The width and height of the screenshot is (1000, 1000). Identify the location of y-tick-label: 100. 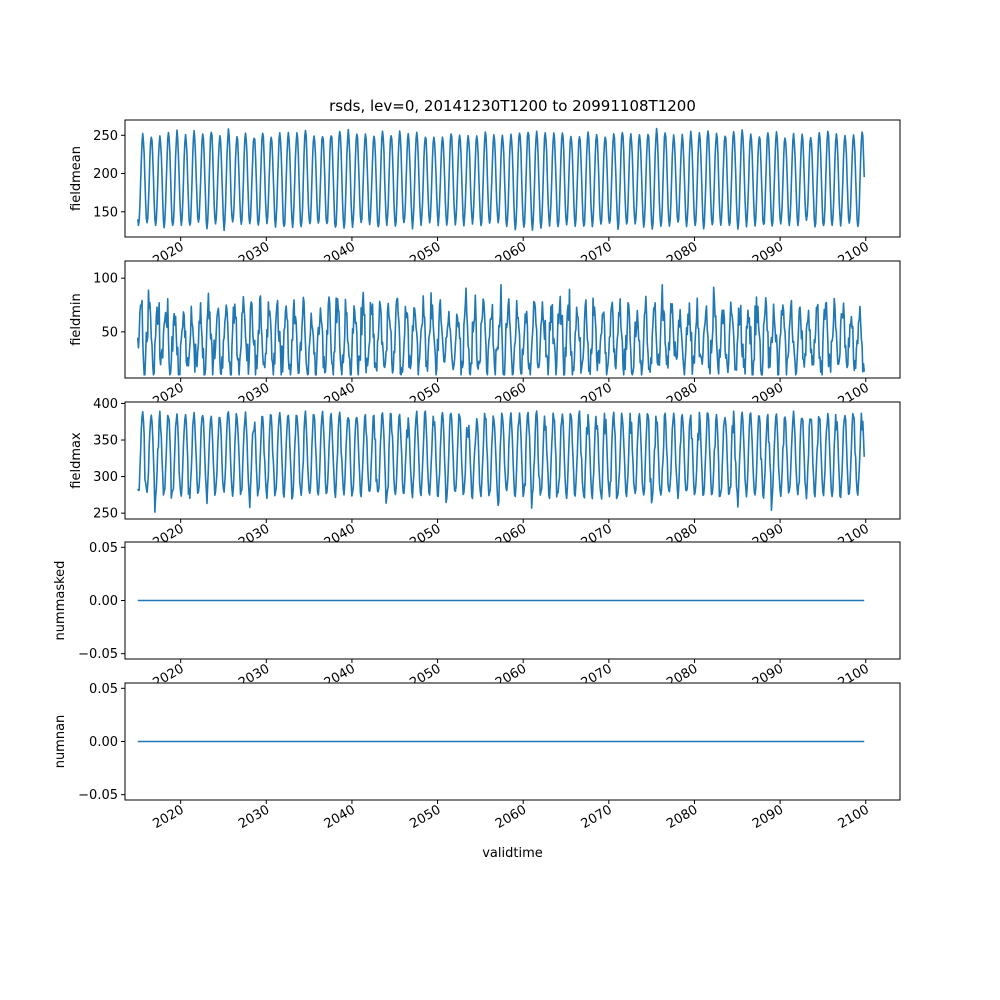
(105, 279).